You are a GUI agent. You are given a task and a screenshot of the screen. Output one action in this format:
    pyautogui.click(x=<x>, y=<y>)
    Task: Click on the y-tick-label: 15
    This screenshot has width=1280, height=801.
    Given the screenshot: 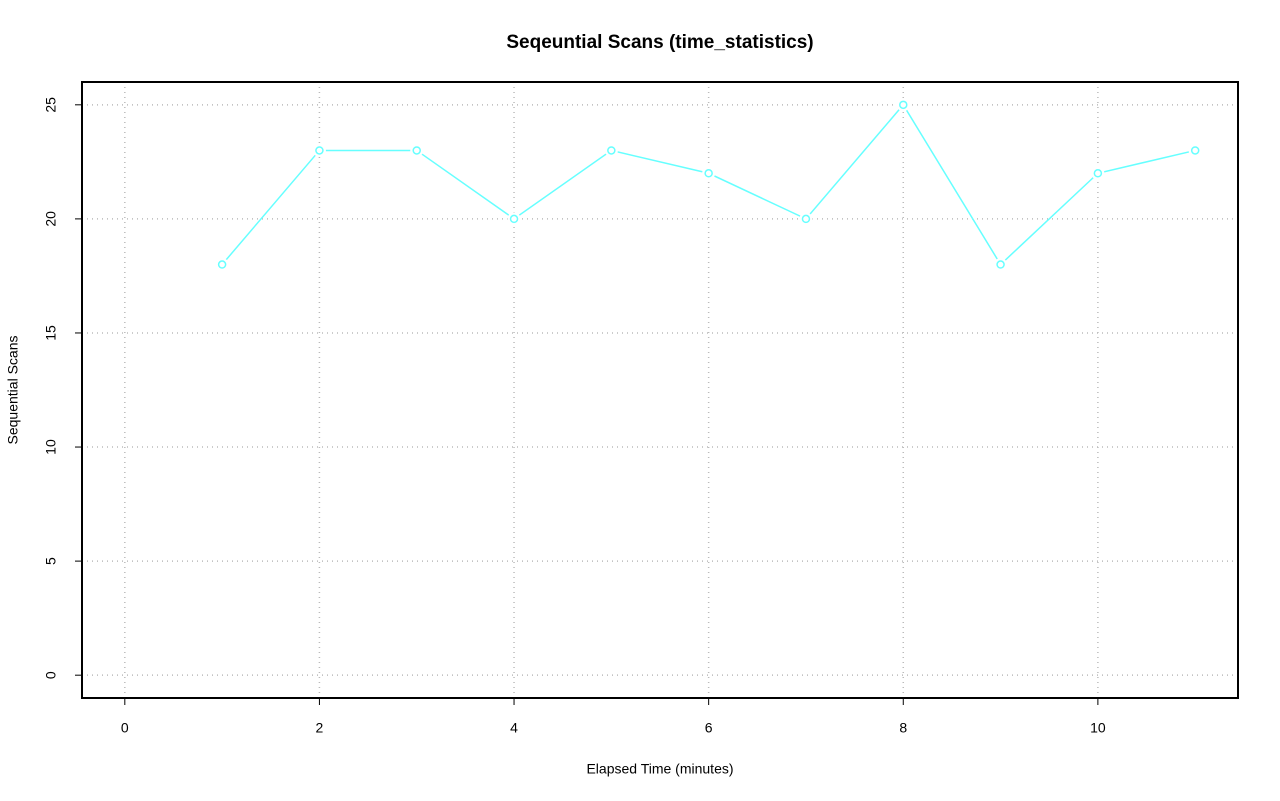 What is the action you would take?
    pyautogui.click(x=51, y=333)
    